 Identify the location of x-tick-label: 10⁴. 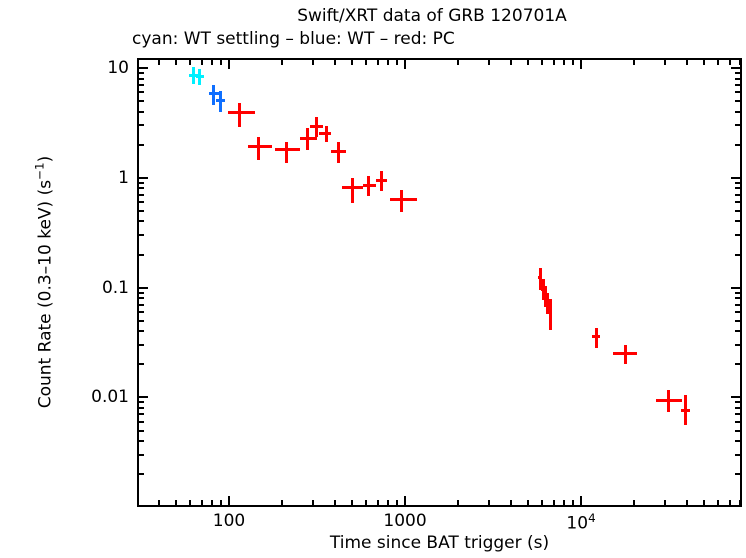
(580, 522).